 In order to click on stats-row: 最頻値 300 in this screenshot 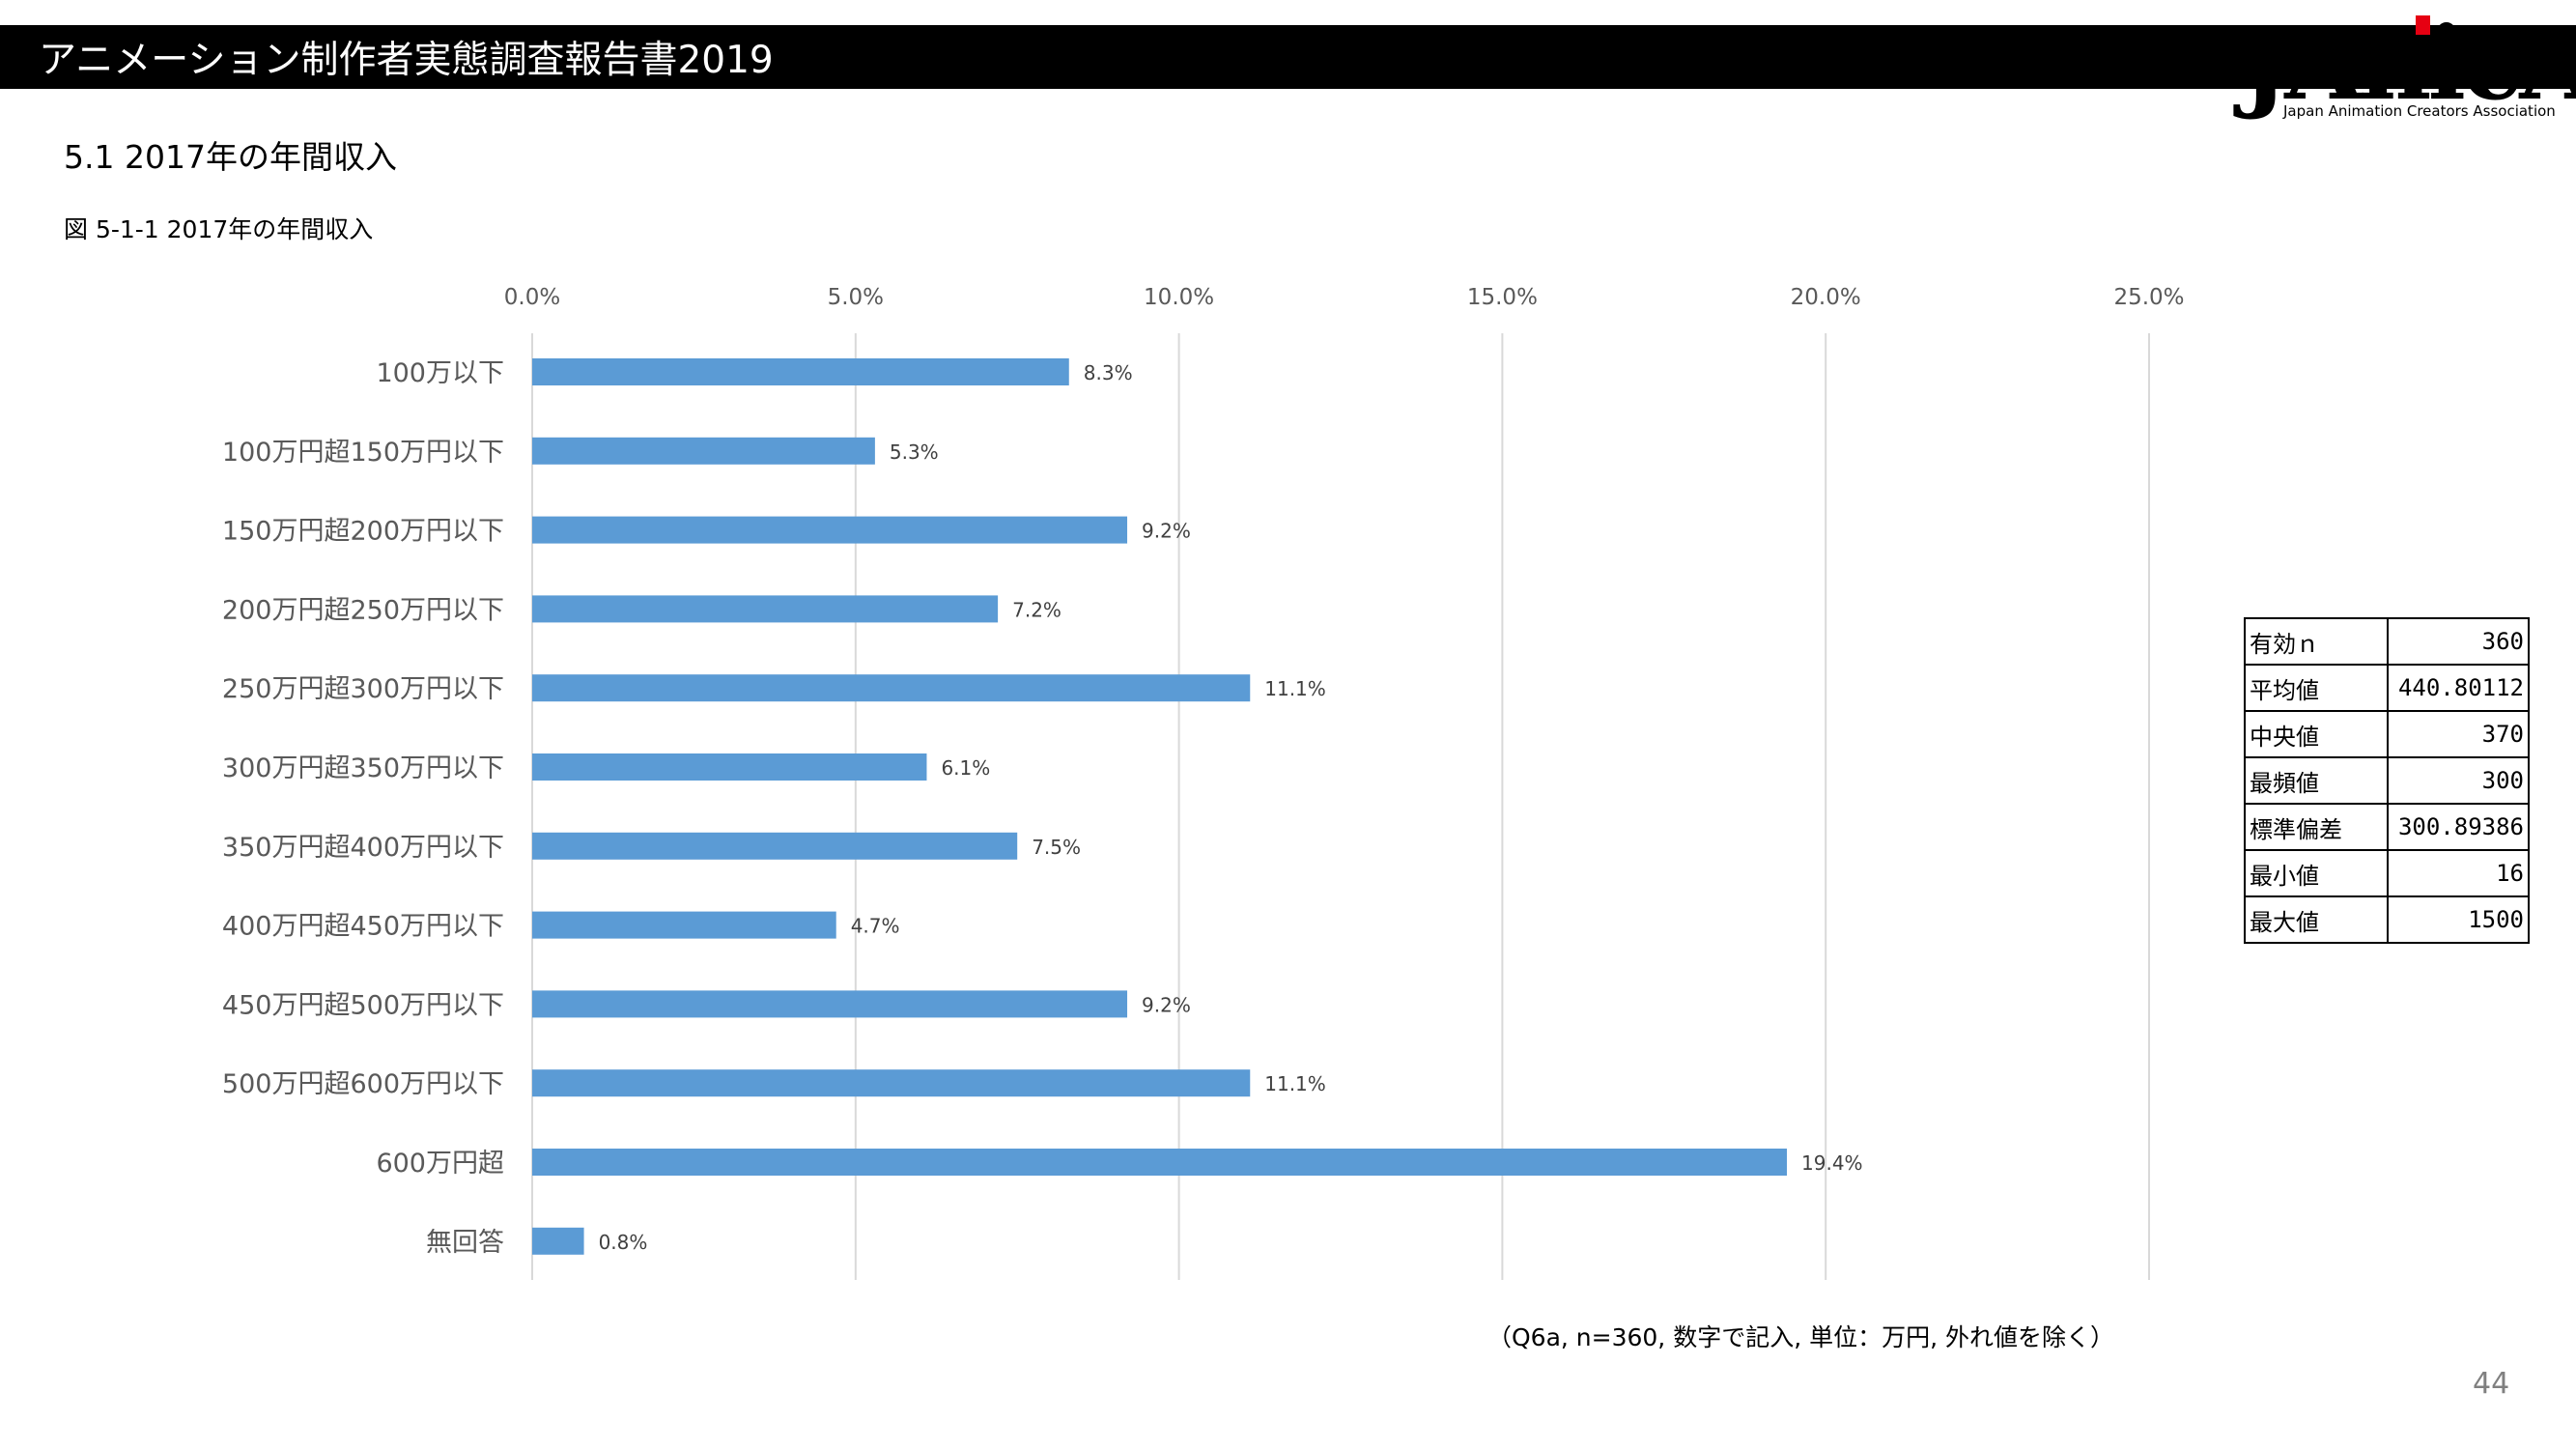, I will do `click(2387, 780)`.